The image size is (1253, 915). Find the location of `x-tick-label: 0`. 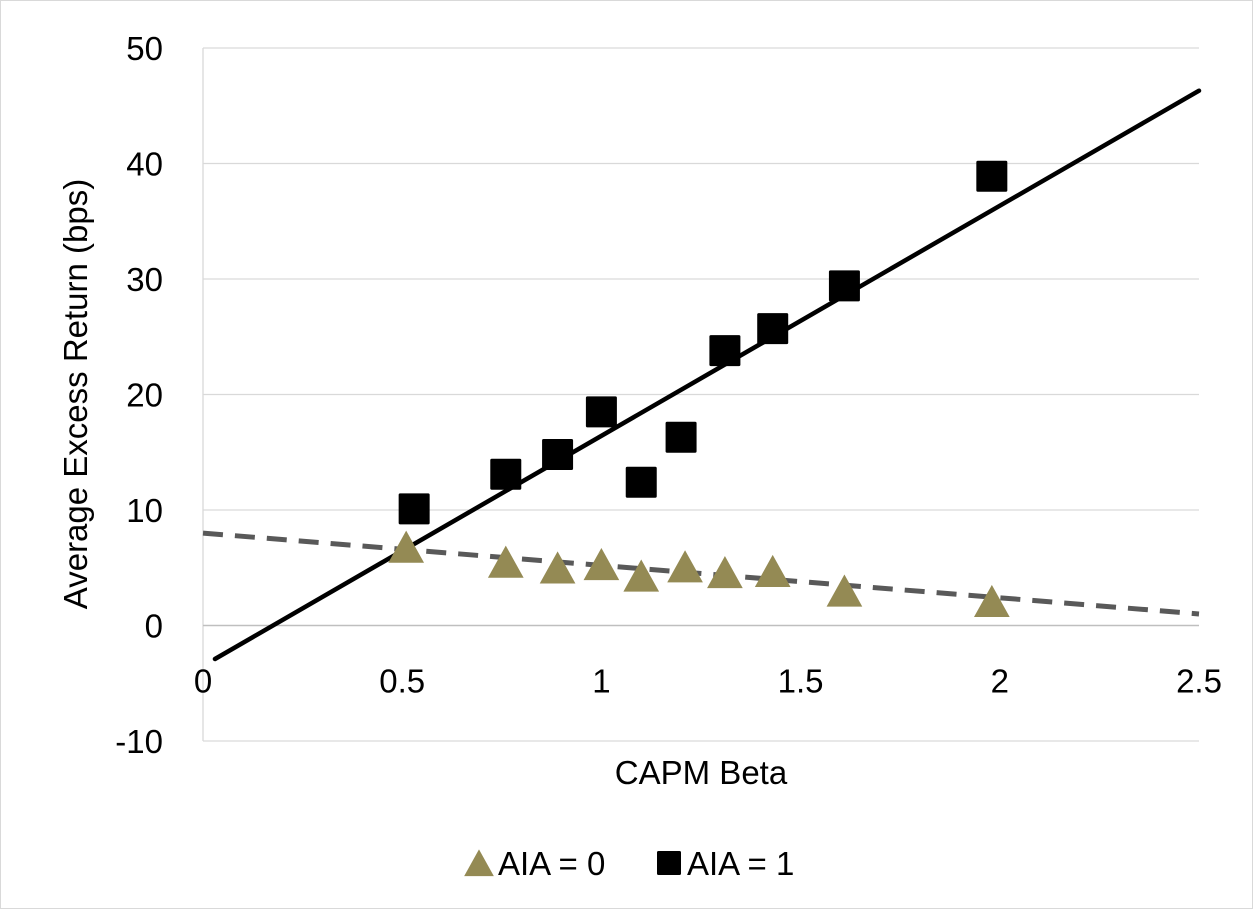

x-tick-label: 0 is located at coordinates (203, 681).